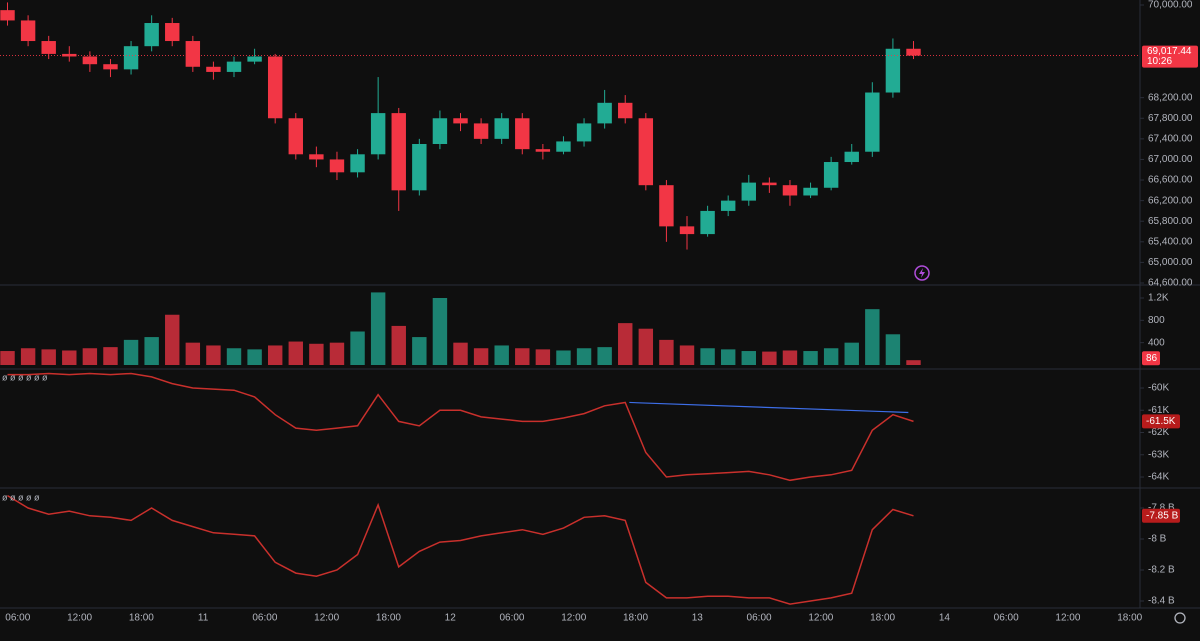 The width and height of the screenshot is (1200, 641). I want to click on y-tick-label: -7.8 B, so click(1161, 508).